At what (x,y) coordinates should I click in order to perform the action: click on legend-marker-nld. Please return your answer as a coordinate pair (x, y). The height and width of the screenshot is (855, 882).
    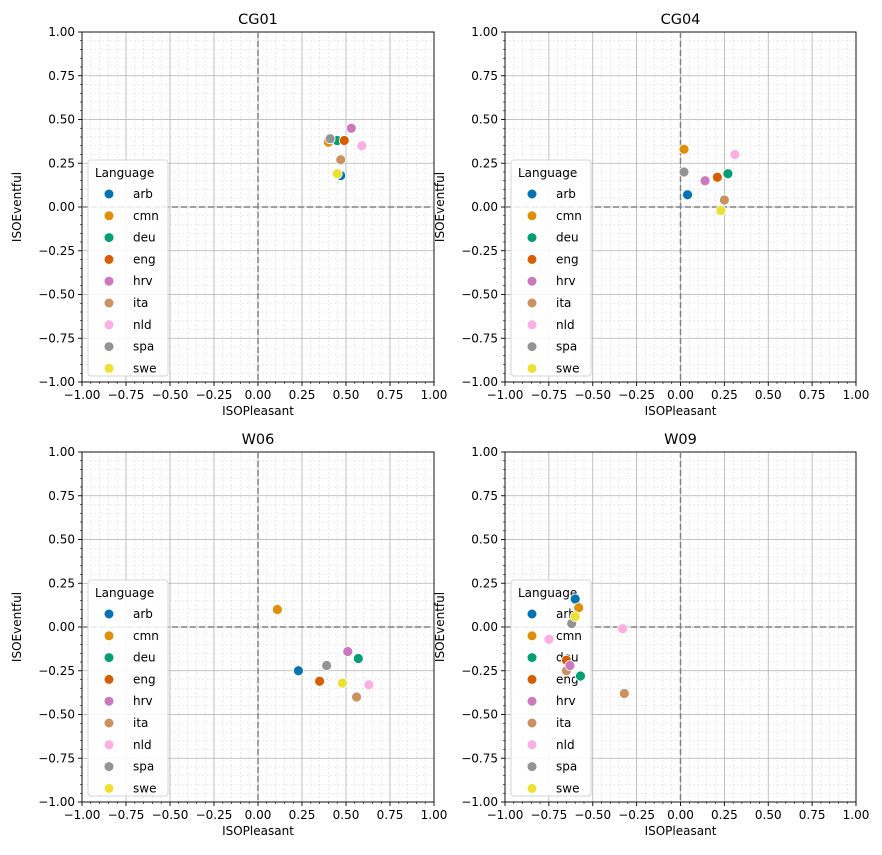
    Looking at the image, I should click on (532, 745).